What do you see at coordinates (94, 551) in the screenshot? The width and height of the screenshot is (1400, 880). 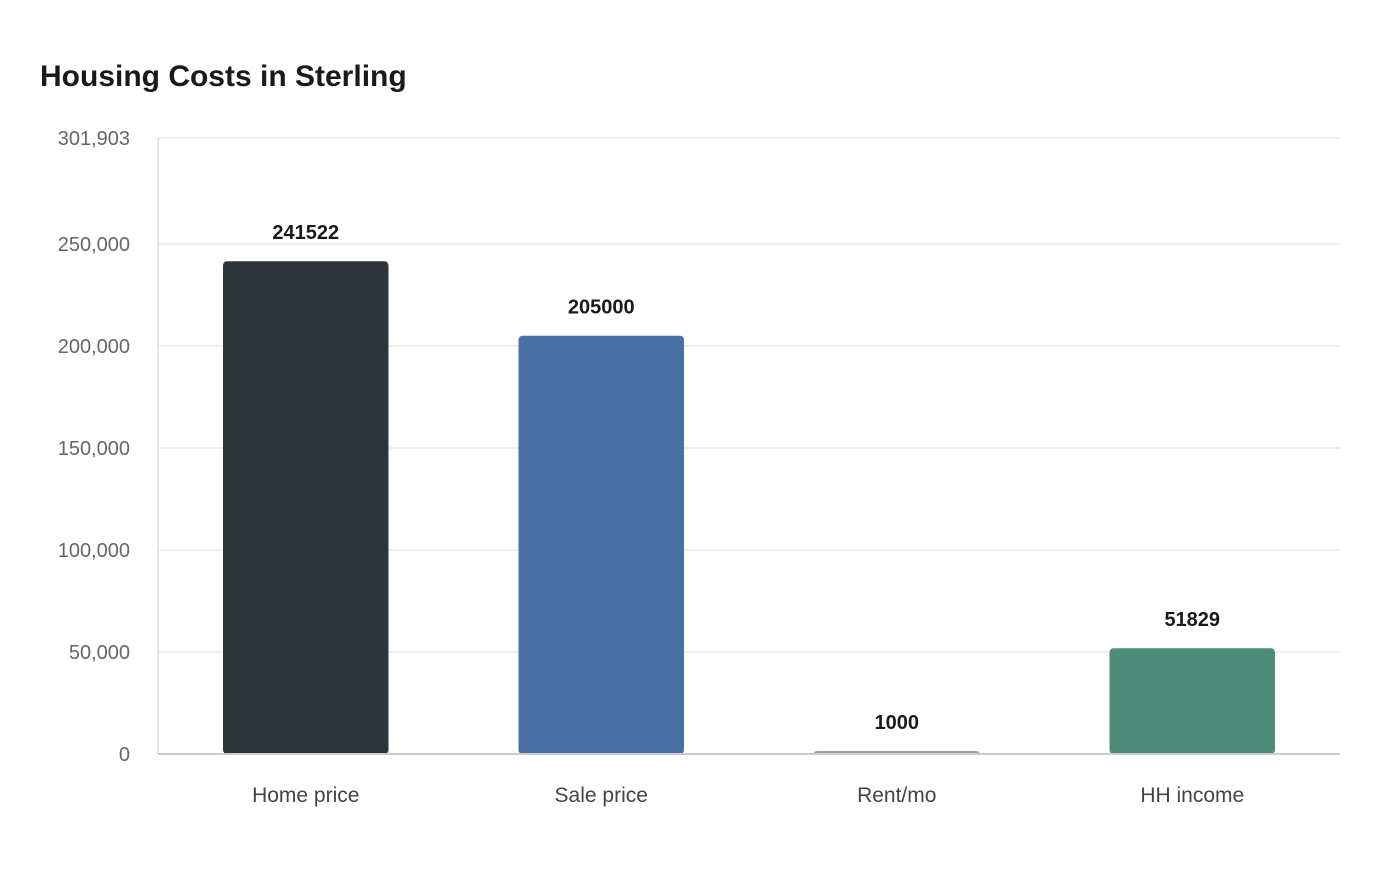 I see `y-tick-label: 100,000` at bounding box center [94, 551].